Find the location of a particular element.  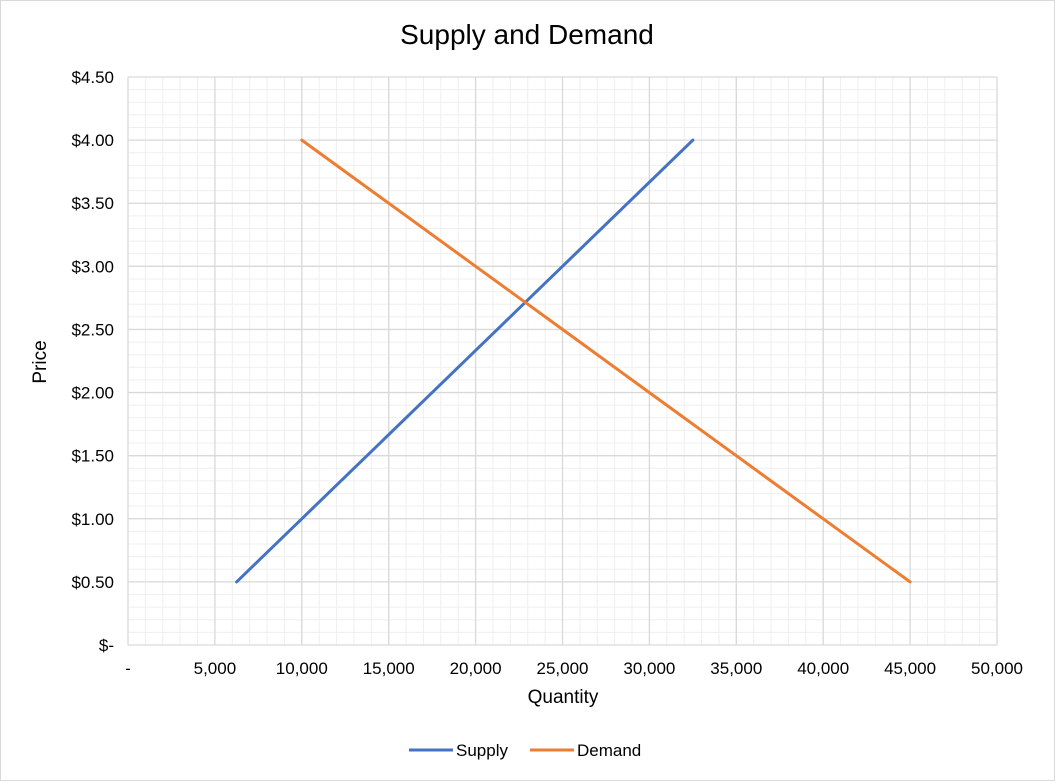

x-tick-label: 15,000 is located at coordinates (389, 668).